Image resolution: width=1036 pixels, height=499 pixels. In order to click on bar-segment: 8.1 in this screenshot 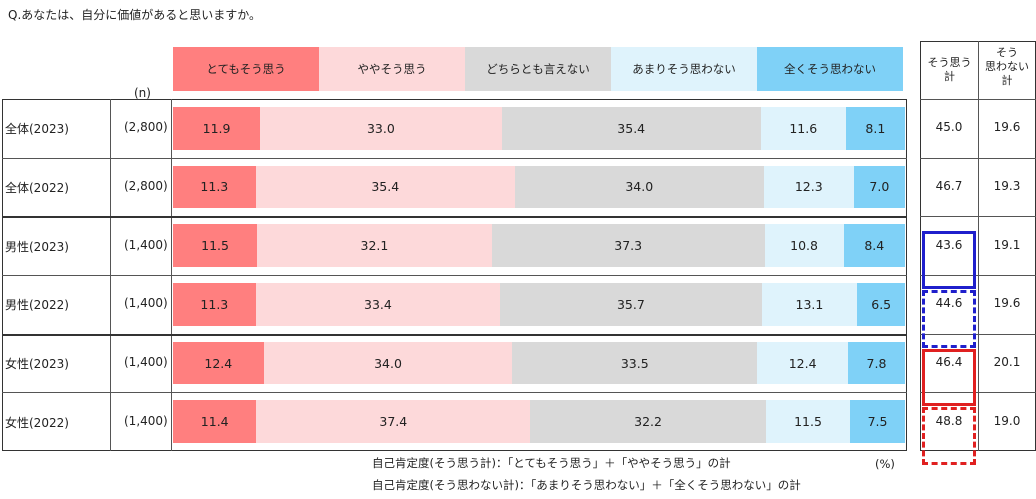, I will do `click(875, 128)`.